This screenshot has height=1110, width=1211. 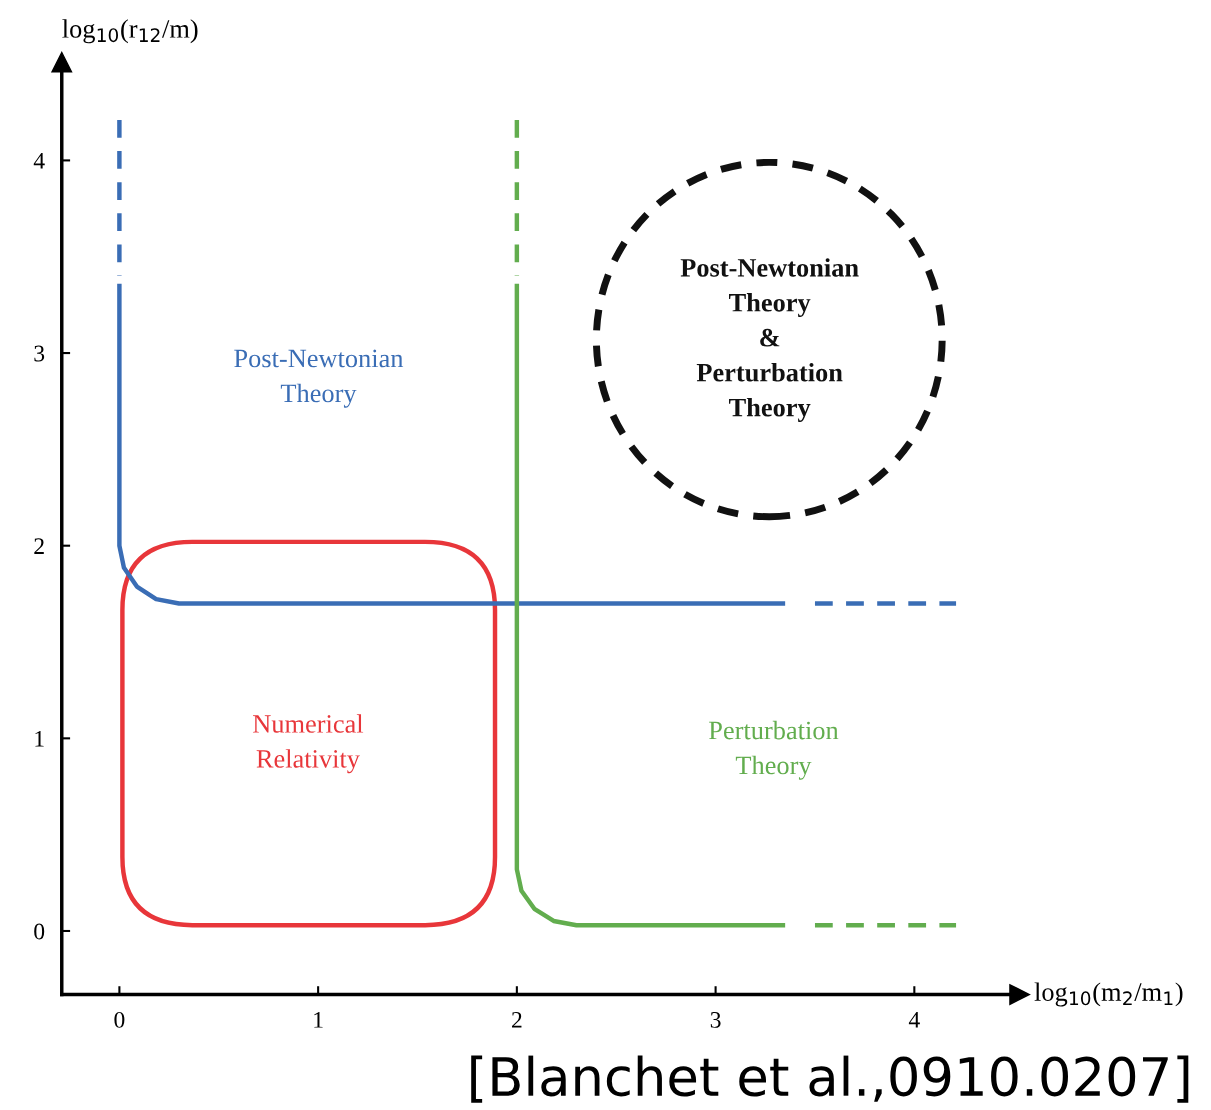 I want to click on text: [Blanchet et al.,0910.0207], so click(x=830, y=1079).